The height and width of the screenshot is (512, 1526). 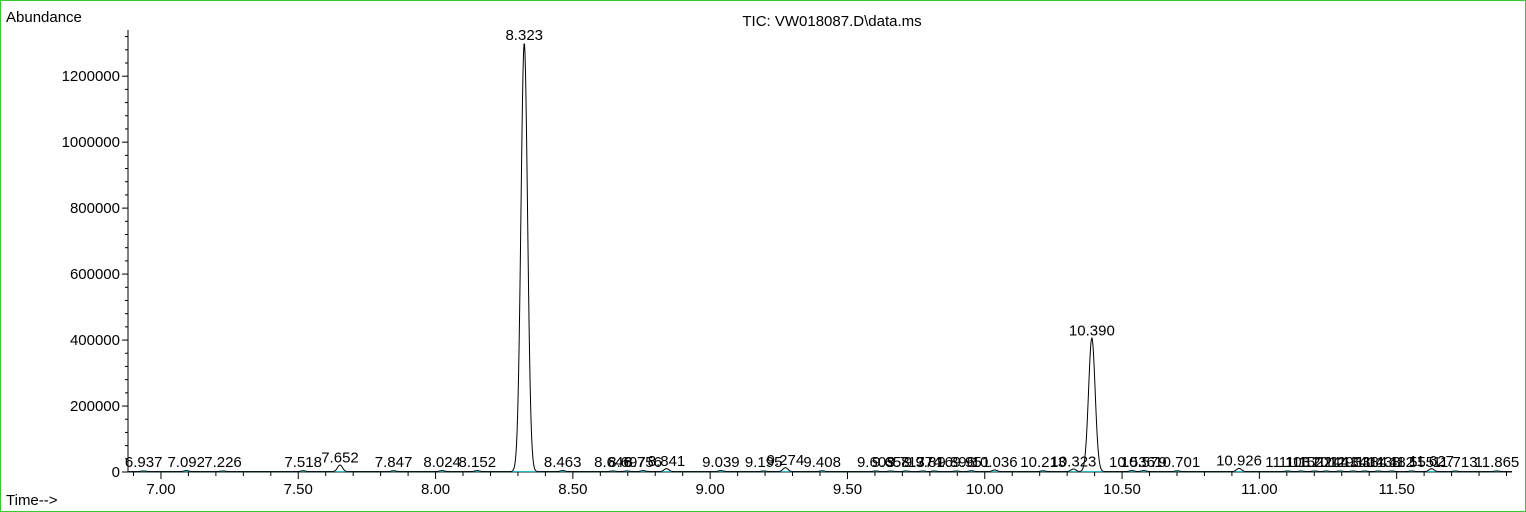 What do you see at coordinates (298, 489) in the screenshot?
I see `x-tick-label: 7.50` at bounding box center [298, 489].